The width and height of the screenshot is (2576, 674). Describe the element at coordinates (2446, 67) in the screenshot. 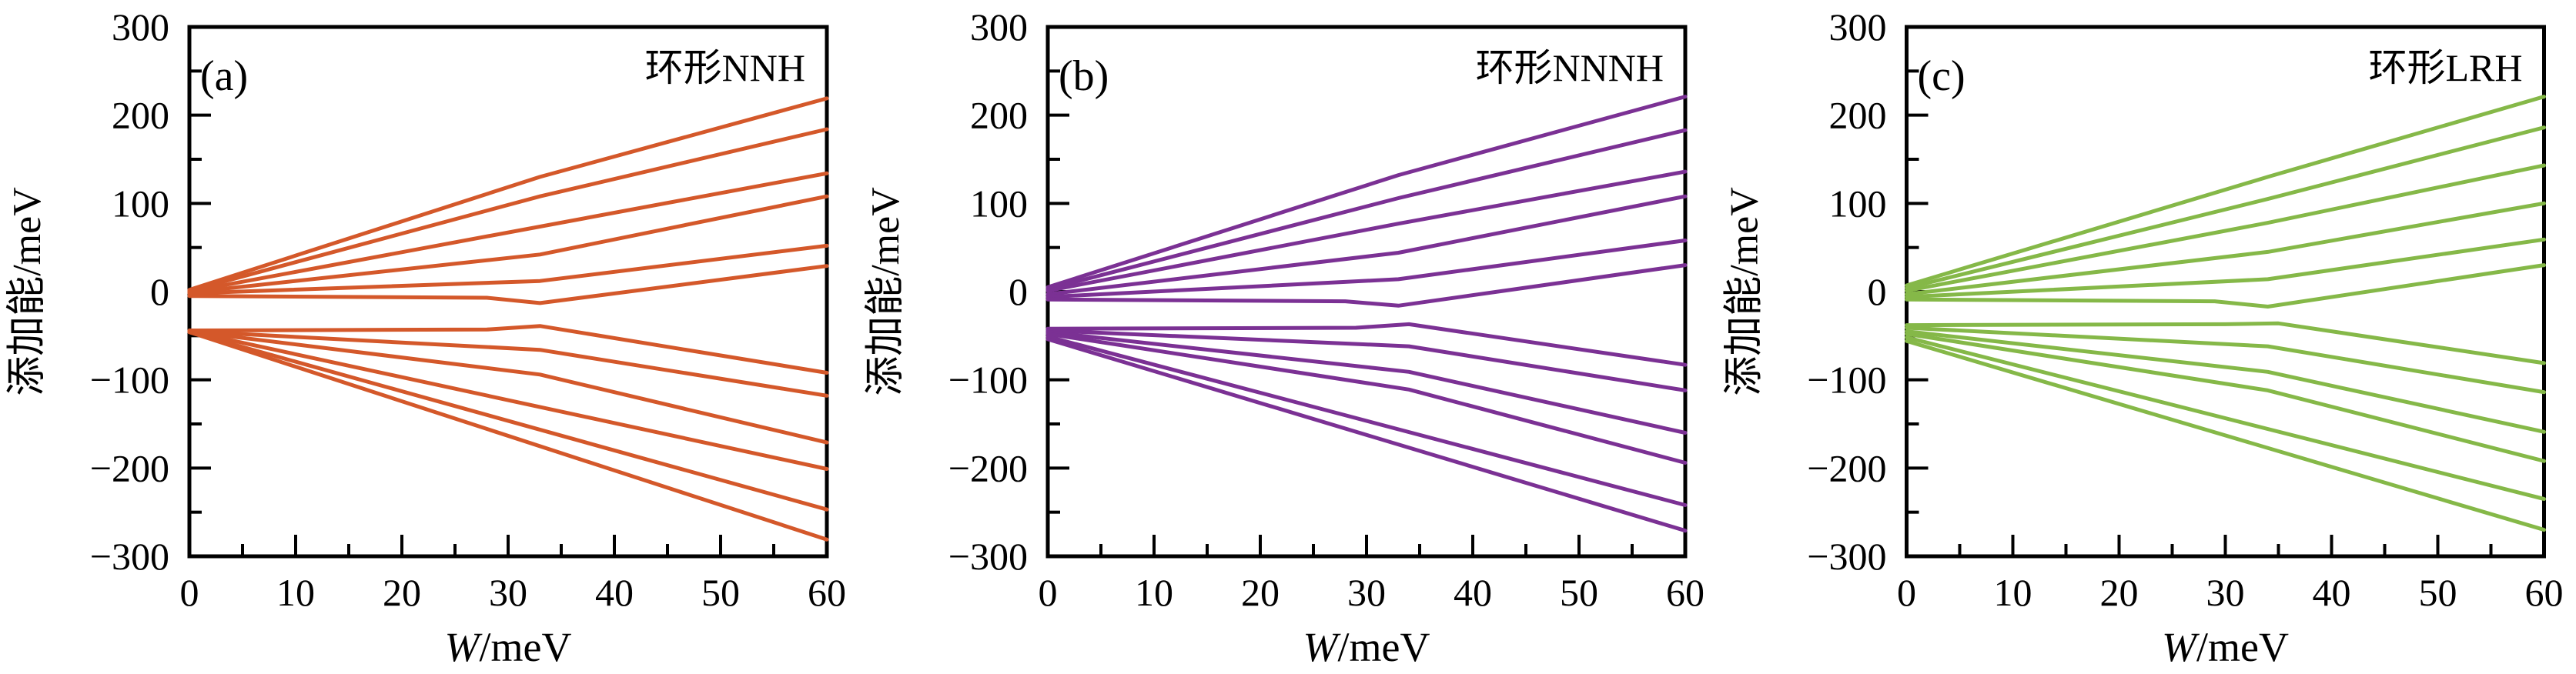

I see `panel-title: 环形LRH` at that location.